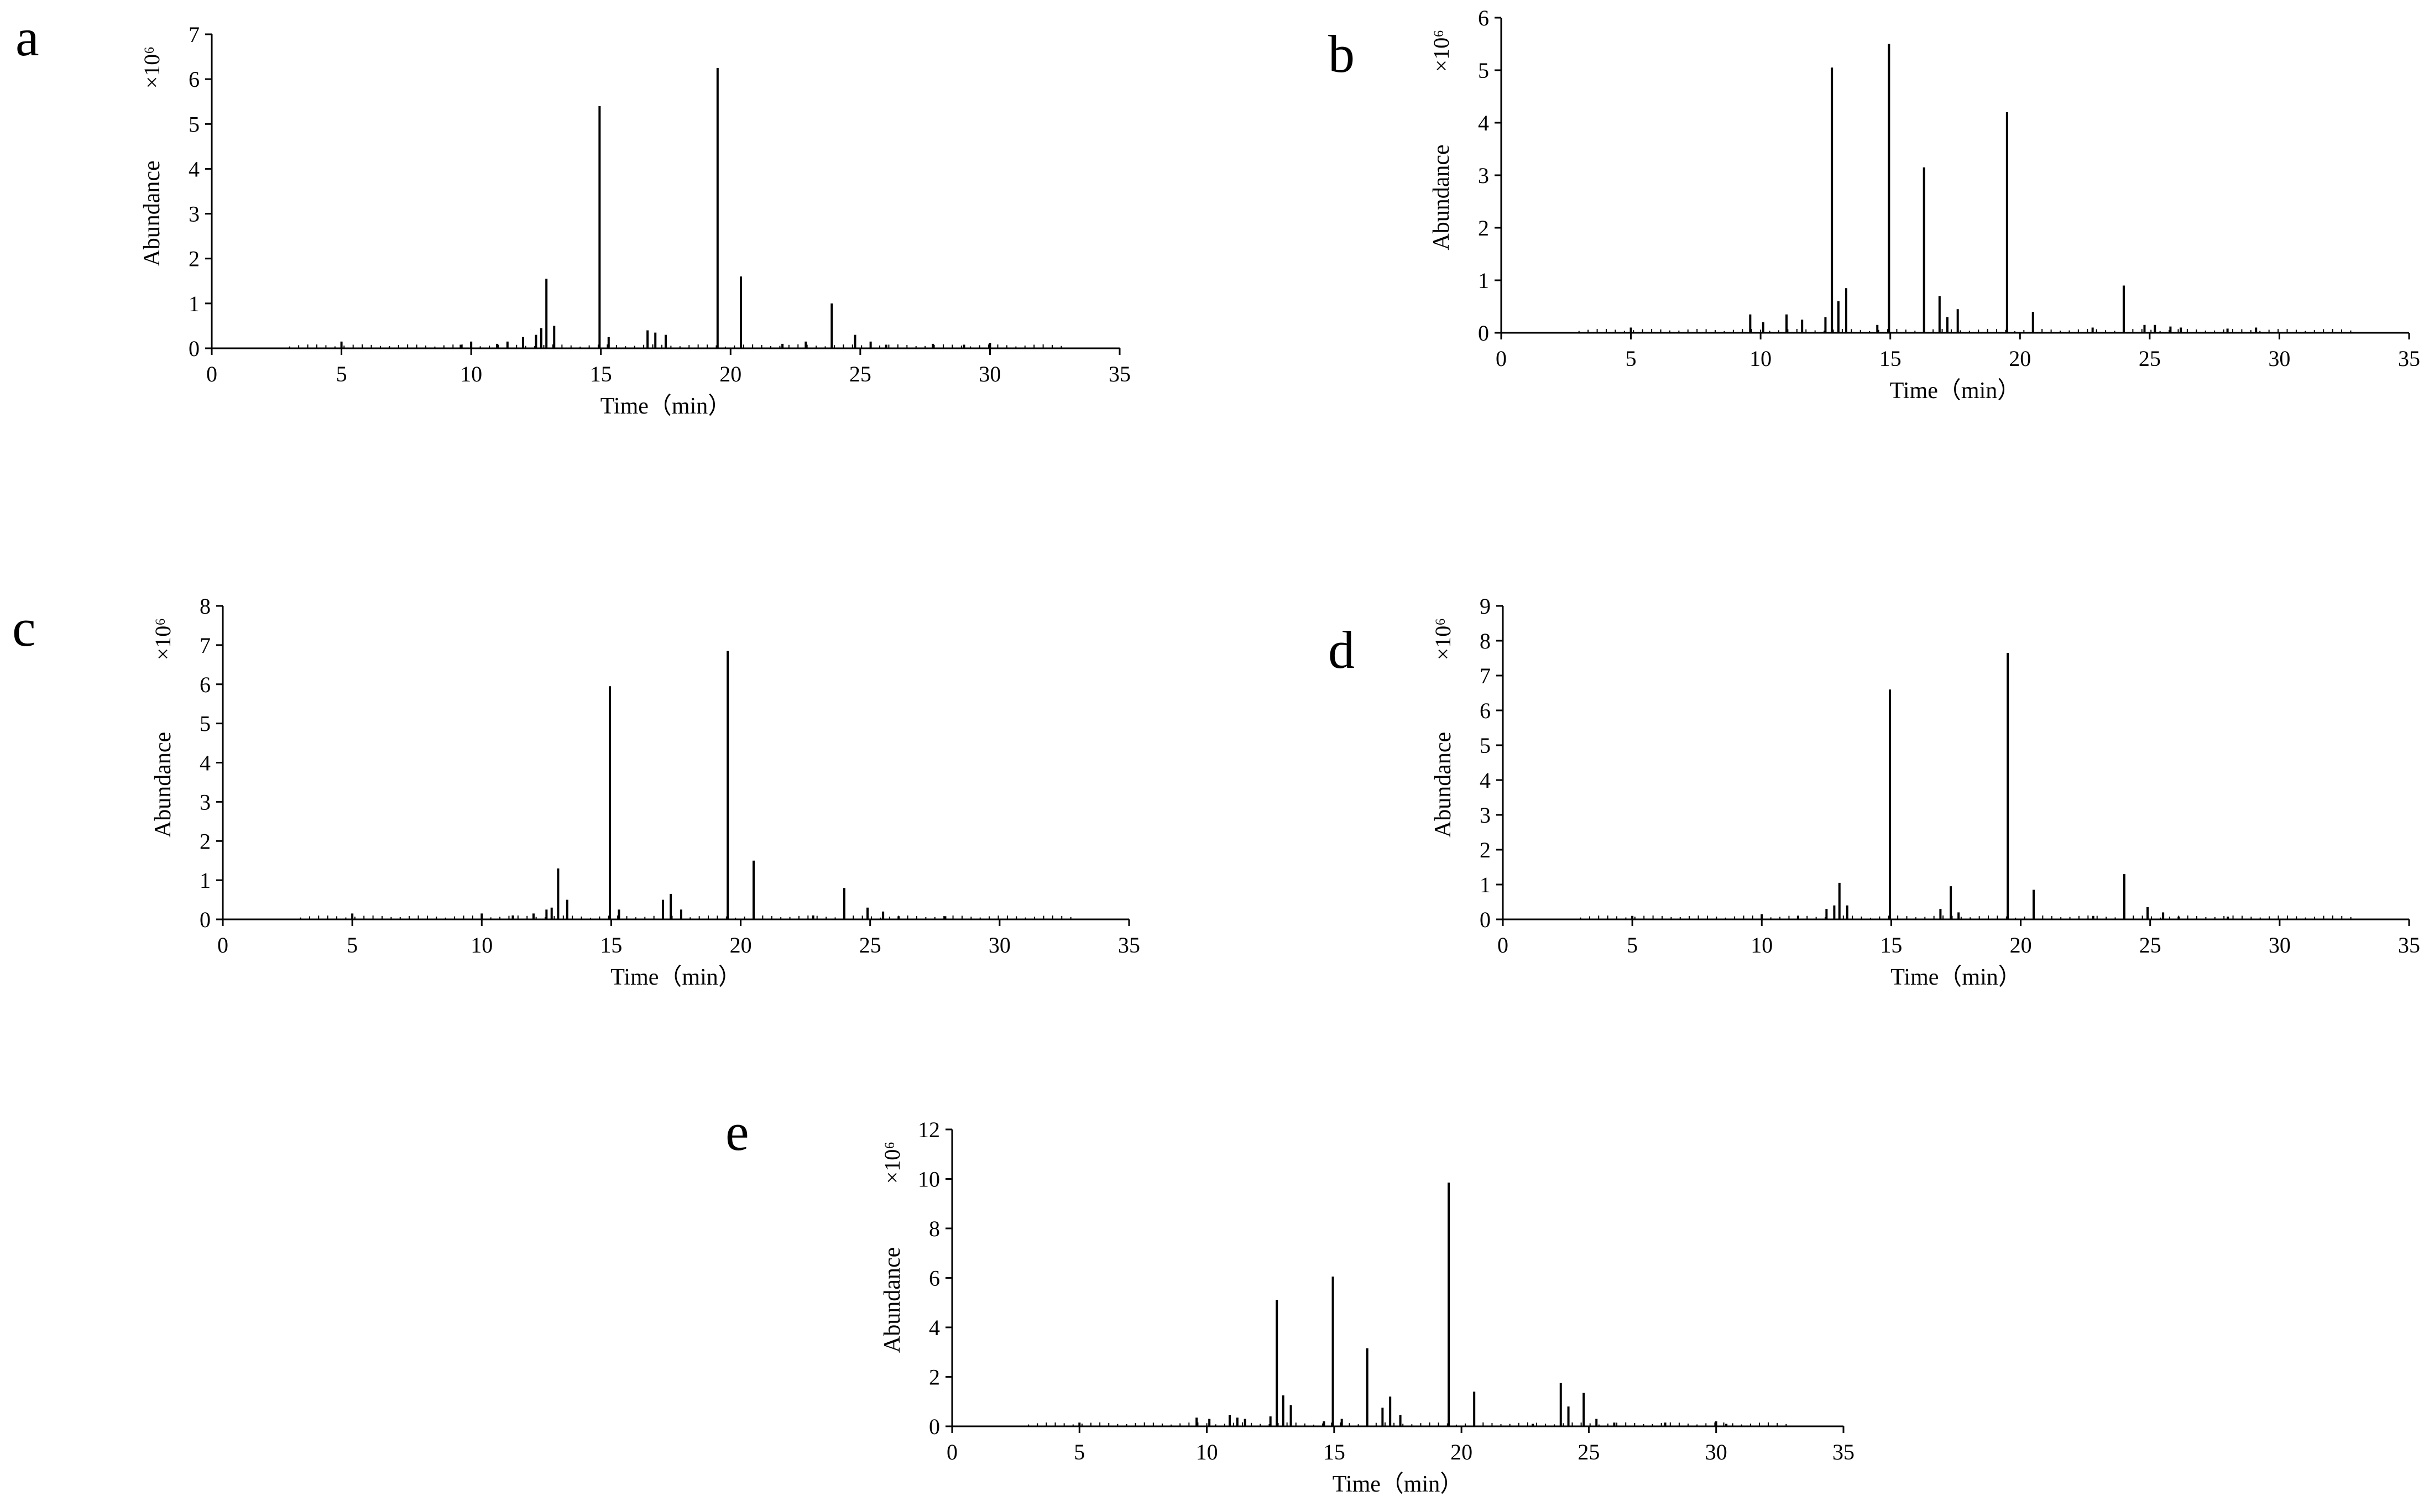  Describe the element at coordinates (953, 1452) in the screenshot. I see `panel-e-x-tick-label: 0` at that location.